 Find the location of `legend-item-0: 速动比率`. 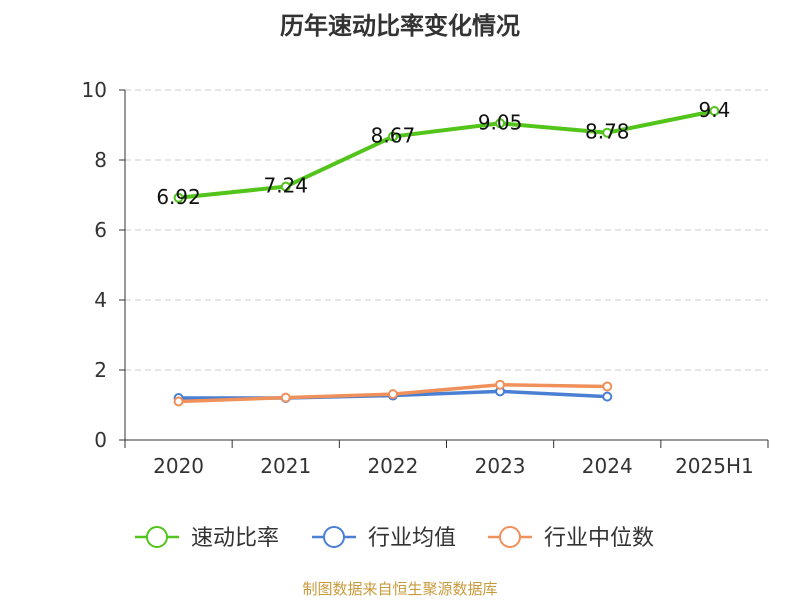

legend-item-0: 速动比率 is located at coordinates (207, 538).